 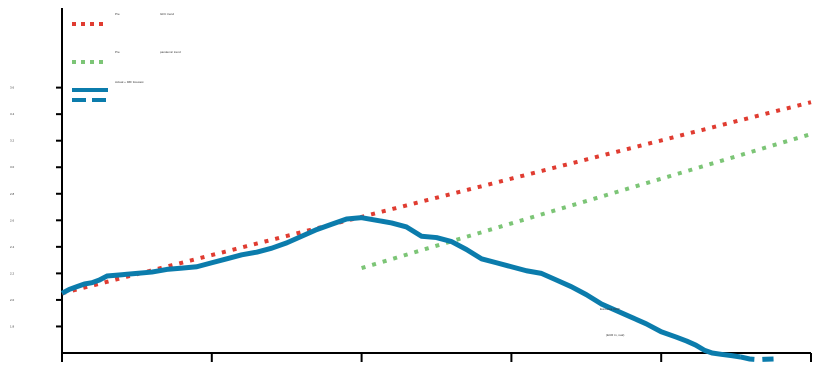 I want to click on y-tick-label: 2.2, so click(x=12, y=273).